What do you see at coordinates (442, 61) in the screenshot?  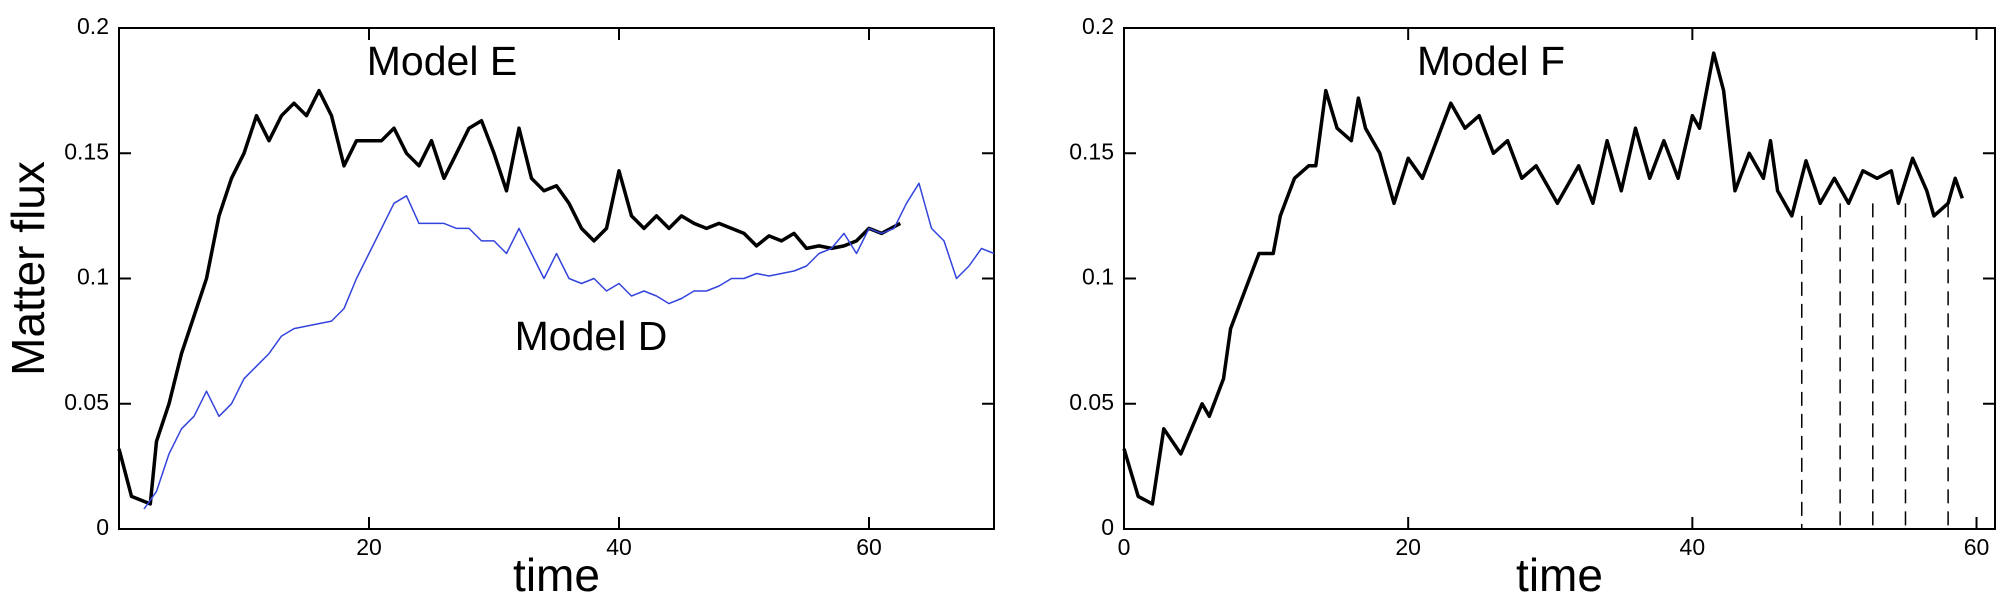 I see `annotation: Model E` at bounding box center [442, 61].